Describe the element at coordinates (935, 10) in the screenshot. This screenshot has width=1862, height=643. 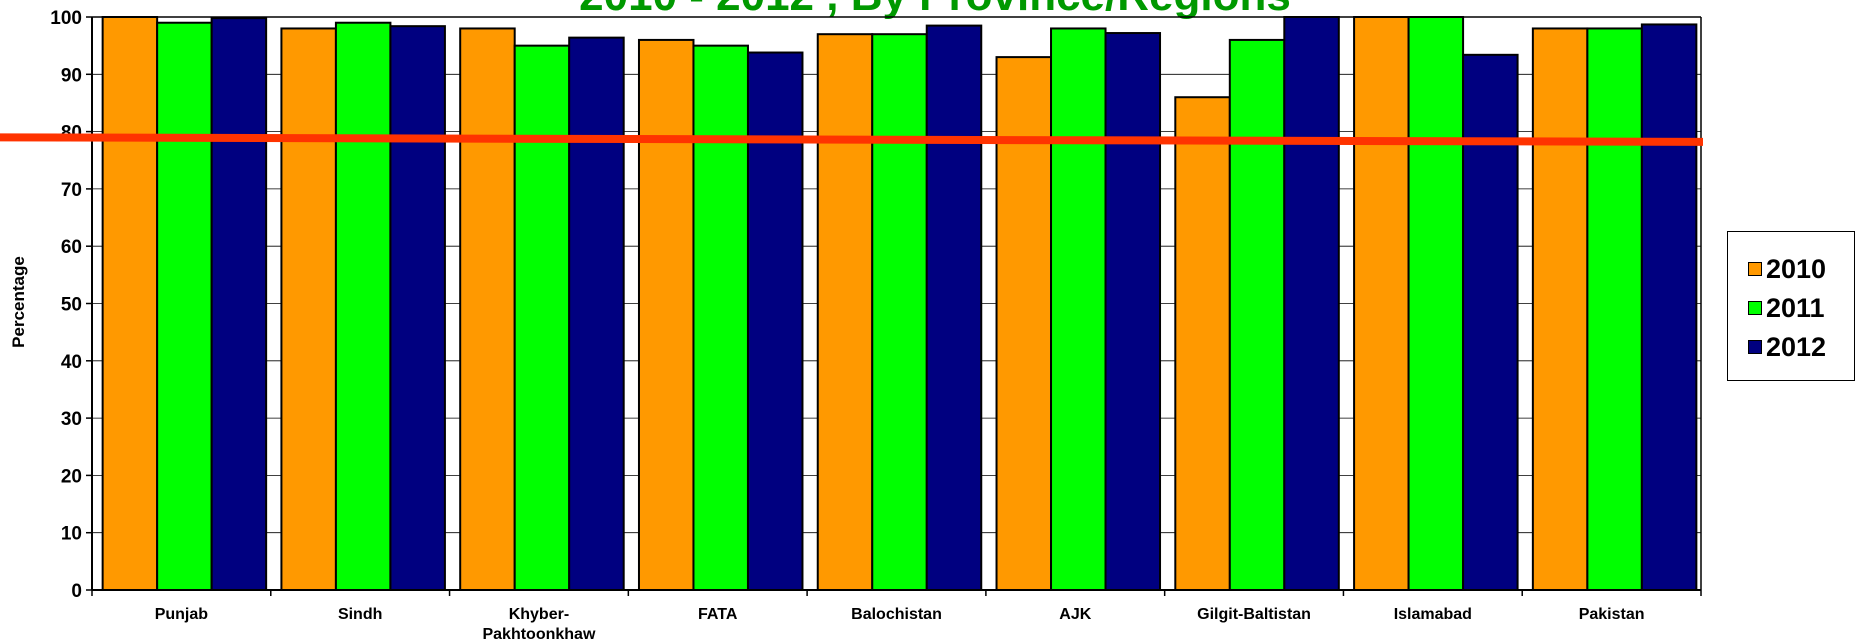
I see `chart-title: 2010 - 2012 , By Province/Regions` at that location.